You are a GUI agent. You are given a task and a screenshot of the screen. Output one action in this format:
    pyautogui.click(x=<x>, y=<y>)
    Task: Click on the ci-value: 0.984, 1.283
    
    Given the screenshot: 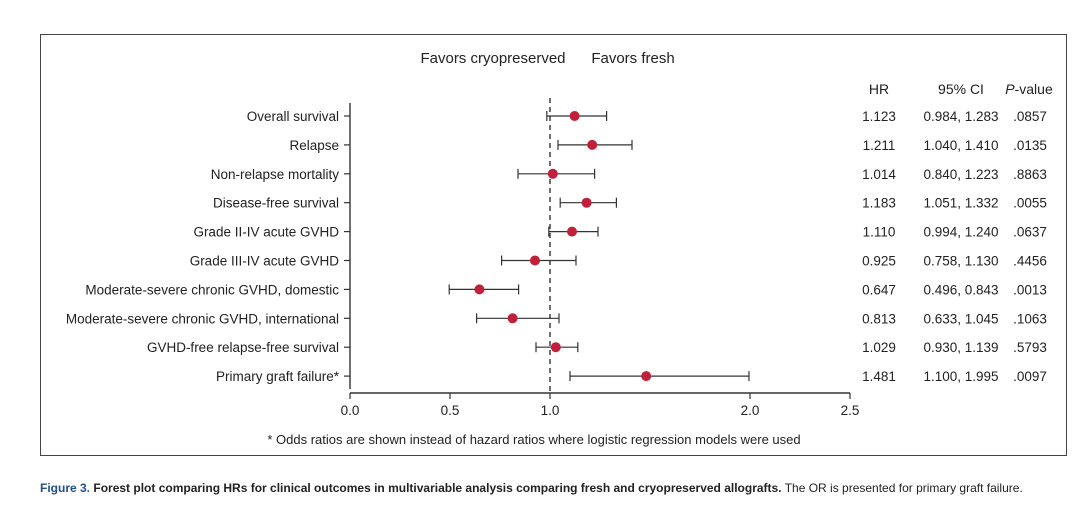 What is the action you would take?
    pyautogui.click(x=960, y=116)
    